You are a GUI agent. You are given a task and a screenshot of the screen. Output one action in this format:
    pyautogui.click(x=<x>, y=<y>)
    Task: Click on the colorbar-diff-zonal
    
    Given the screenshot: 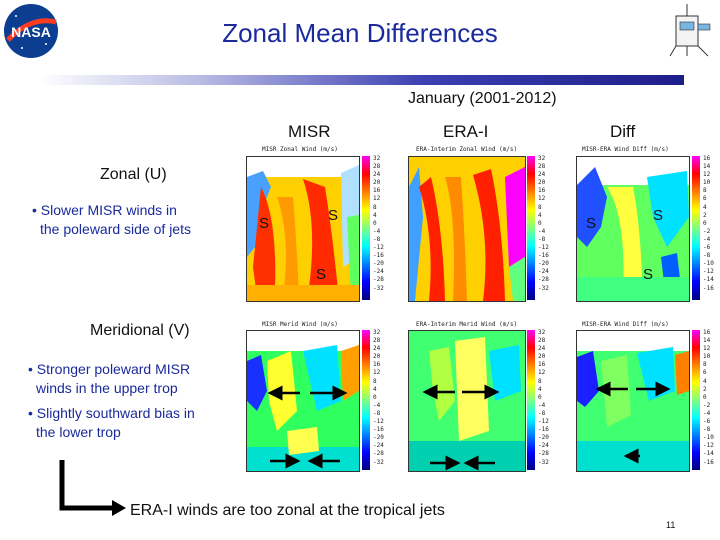 What is the action you would take?
    pyautogui.click(x=696, y=228)
    